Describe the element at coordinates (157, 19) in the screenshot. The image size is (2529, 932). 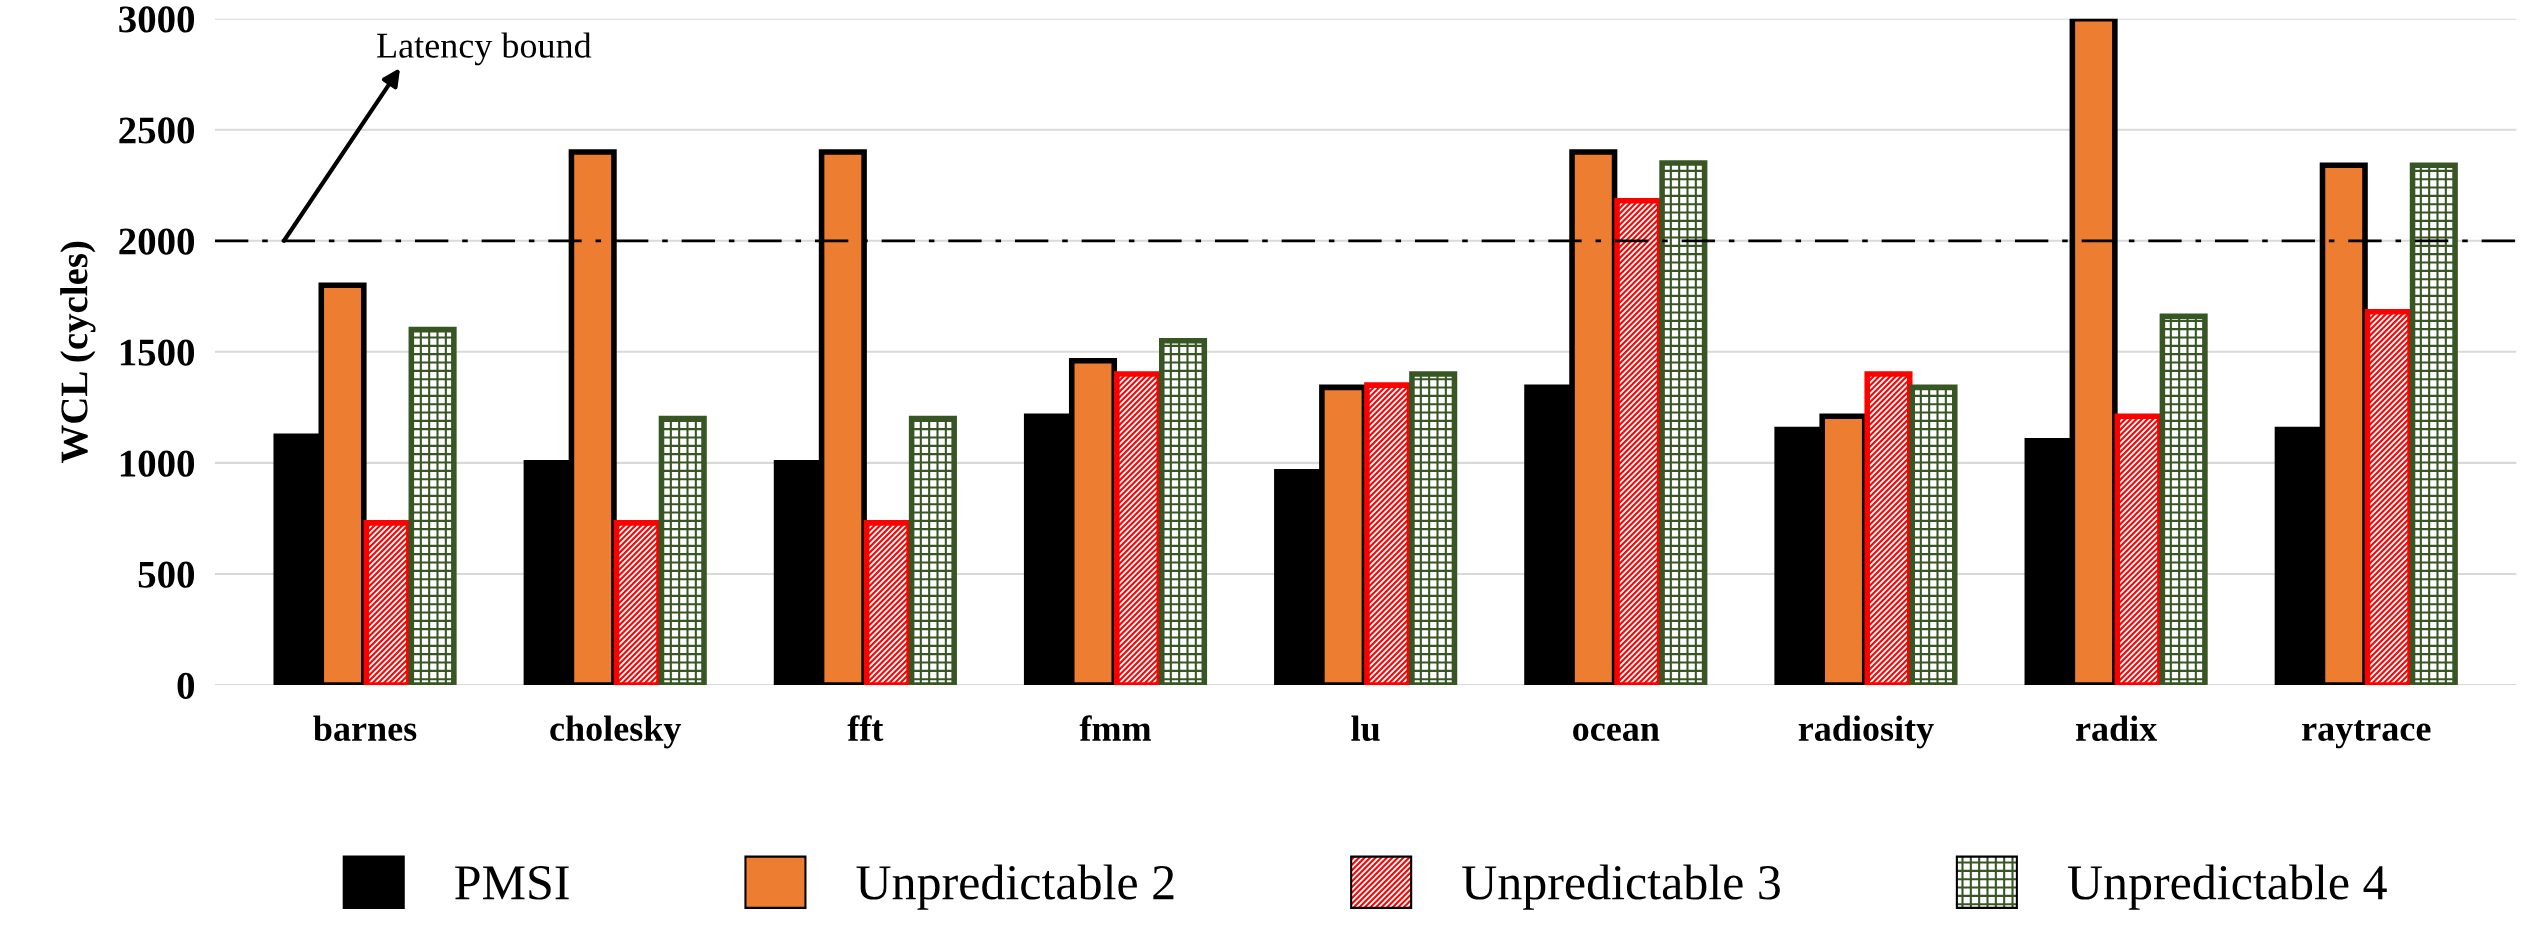
I see `y-tick-label: 3000` at that location.